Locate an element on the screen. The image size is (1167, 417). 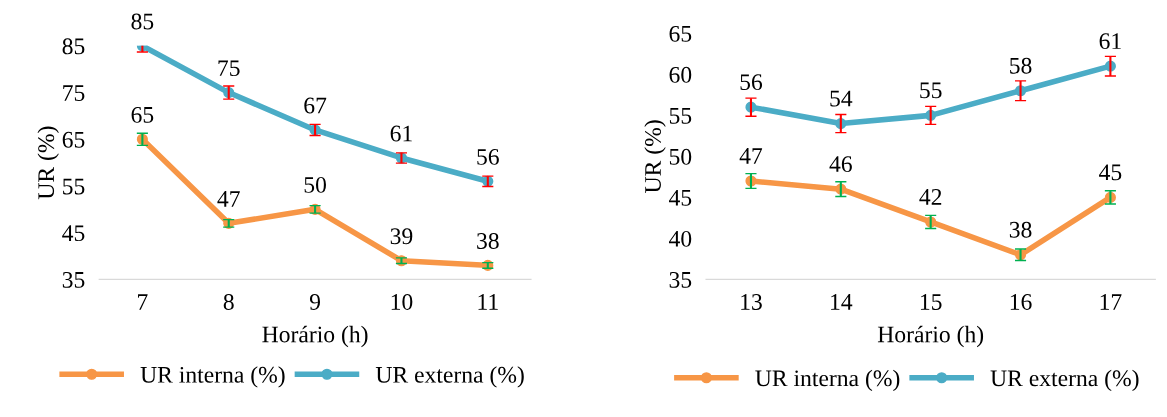
data-label: 58 is located at coordinates (1021, 65).